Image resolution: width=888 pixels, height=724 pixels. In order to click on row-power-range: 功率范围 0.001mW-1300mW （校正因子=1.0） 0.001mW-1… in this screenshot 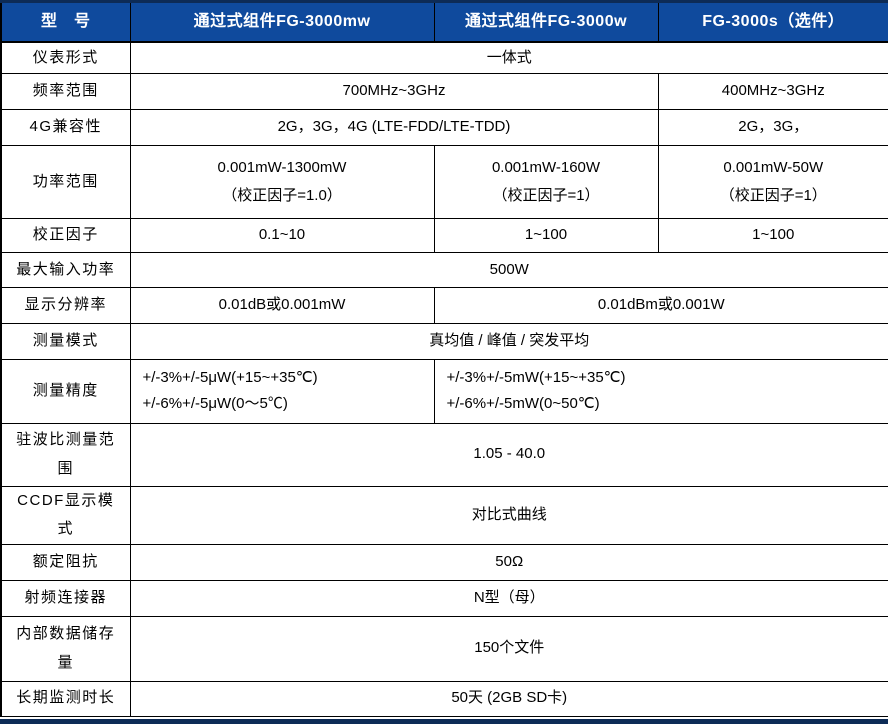, I will do `click(444, 182)`.